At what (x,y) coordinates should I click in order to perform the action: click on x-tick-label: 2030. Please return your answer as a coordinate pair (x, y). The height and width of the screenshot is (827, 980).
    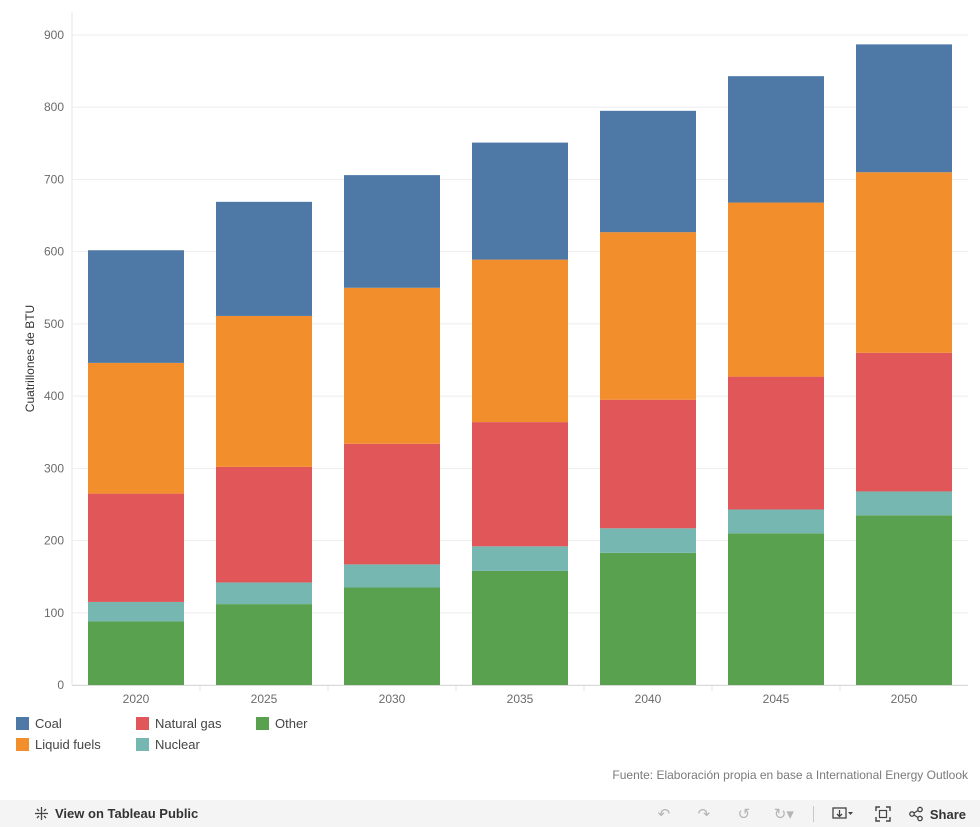
    Looking at the image, I should click on (392, 699).